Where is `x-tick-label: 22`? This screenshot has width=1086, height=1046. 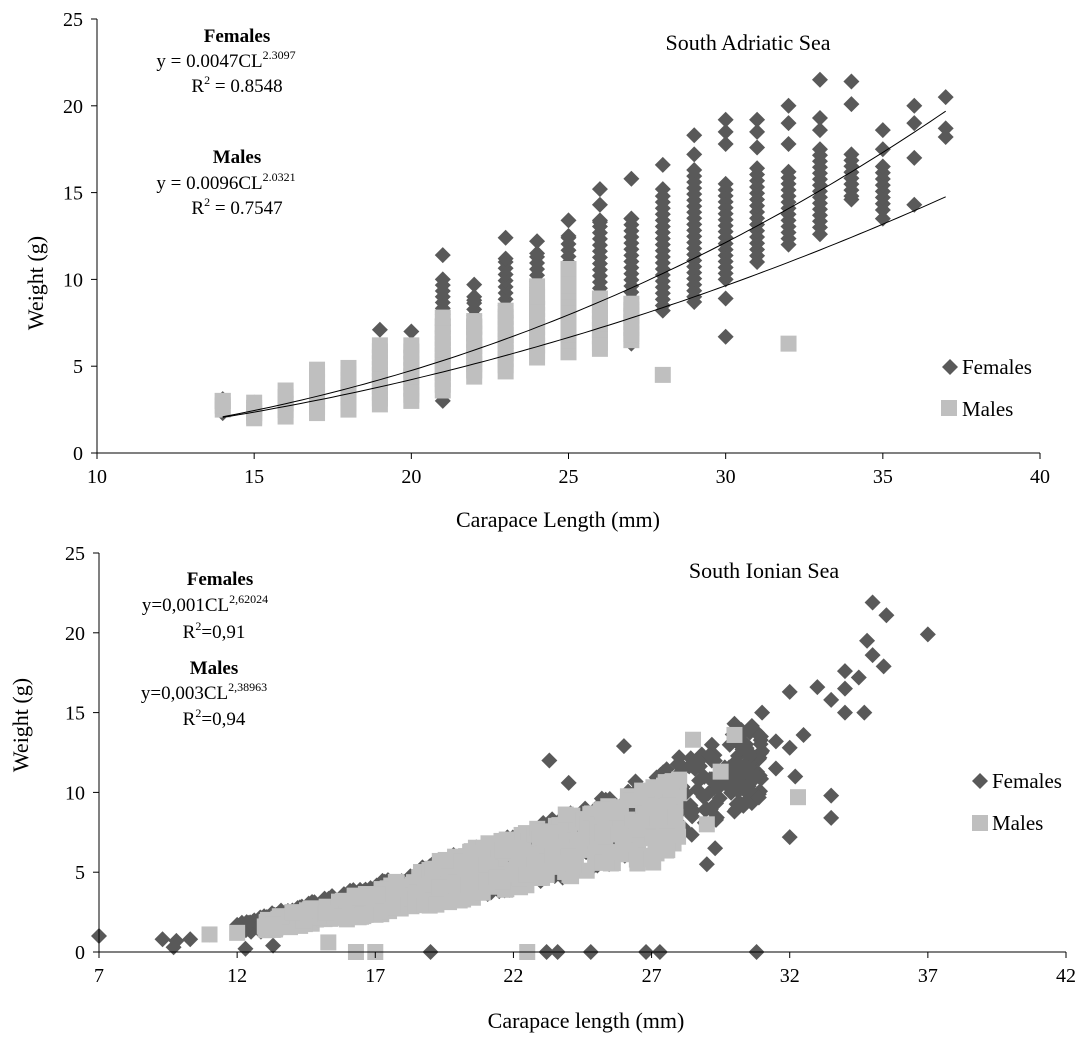
x-tick-label: 22 is located at coordinates (513, 976).